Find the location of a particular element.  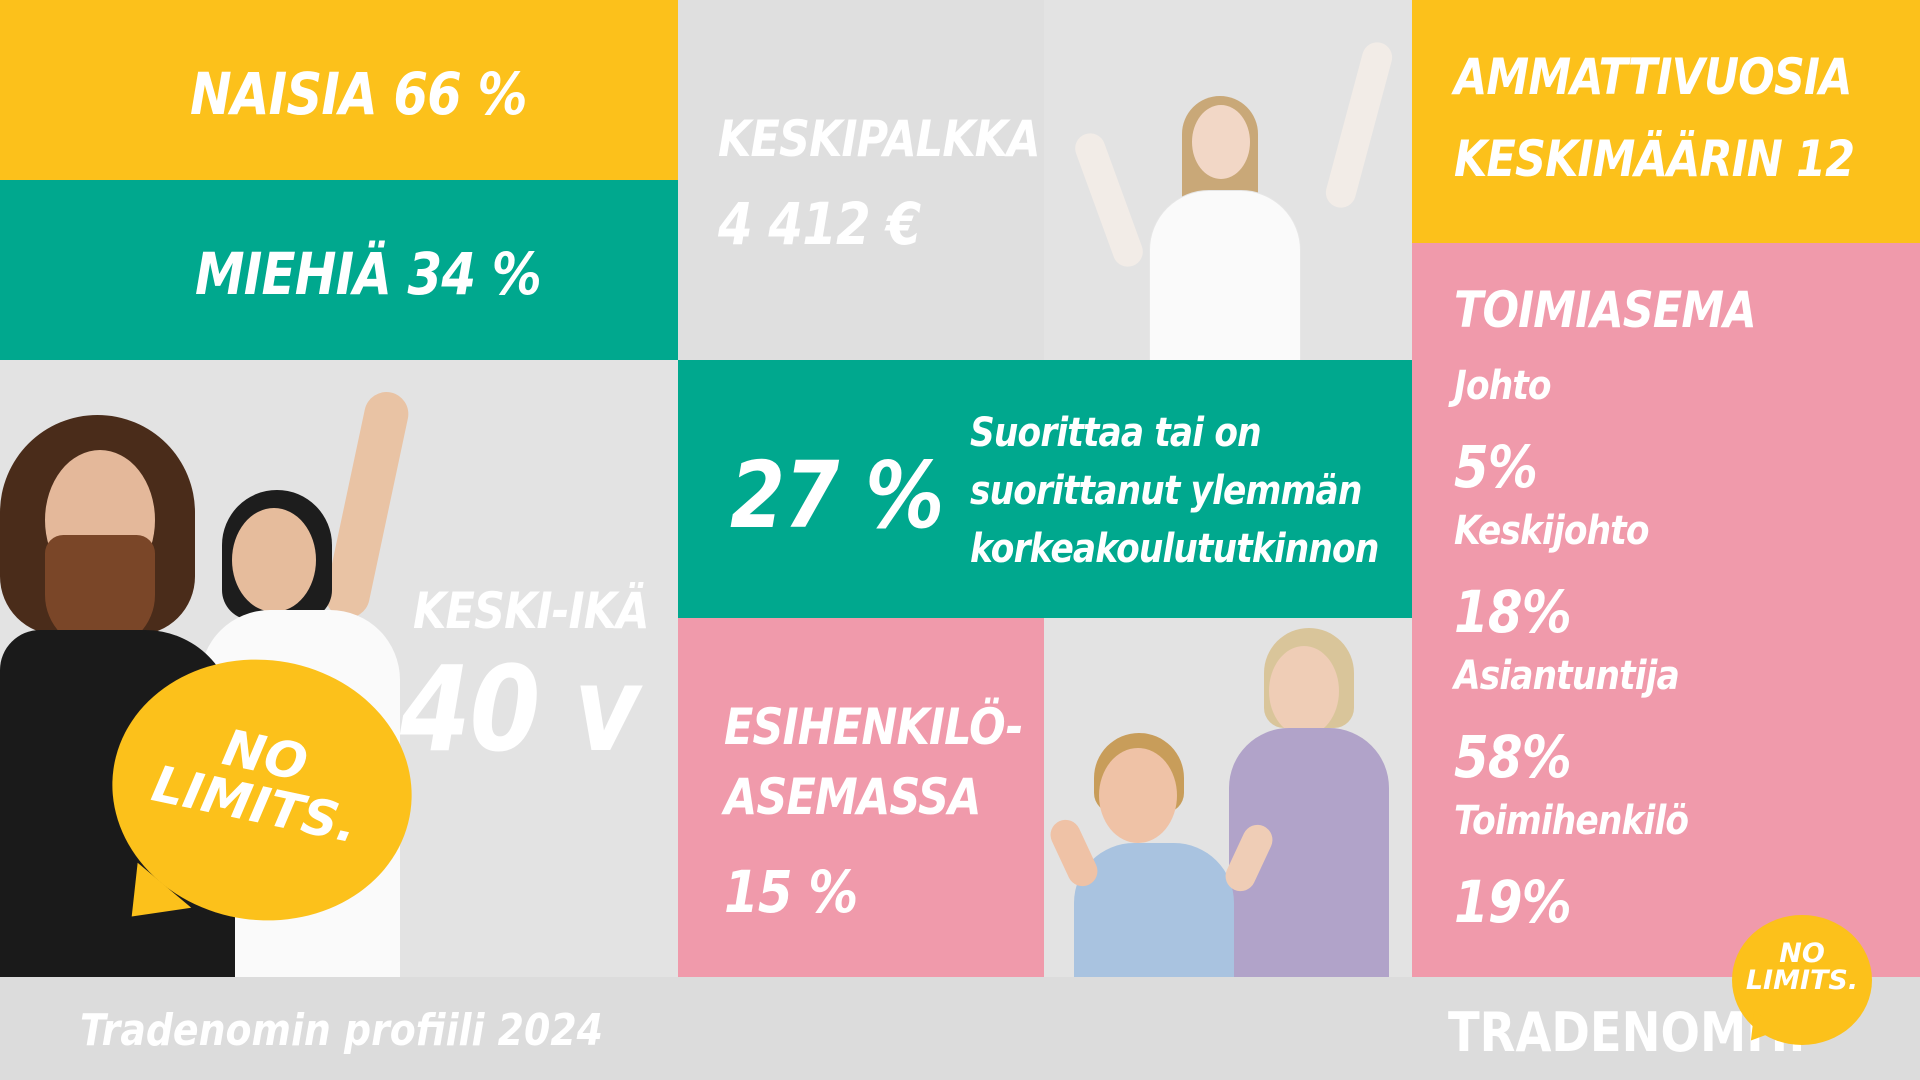

age-label: KESKI-IKÄ is located at coordinates (531, 611).